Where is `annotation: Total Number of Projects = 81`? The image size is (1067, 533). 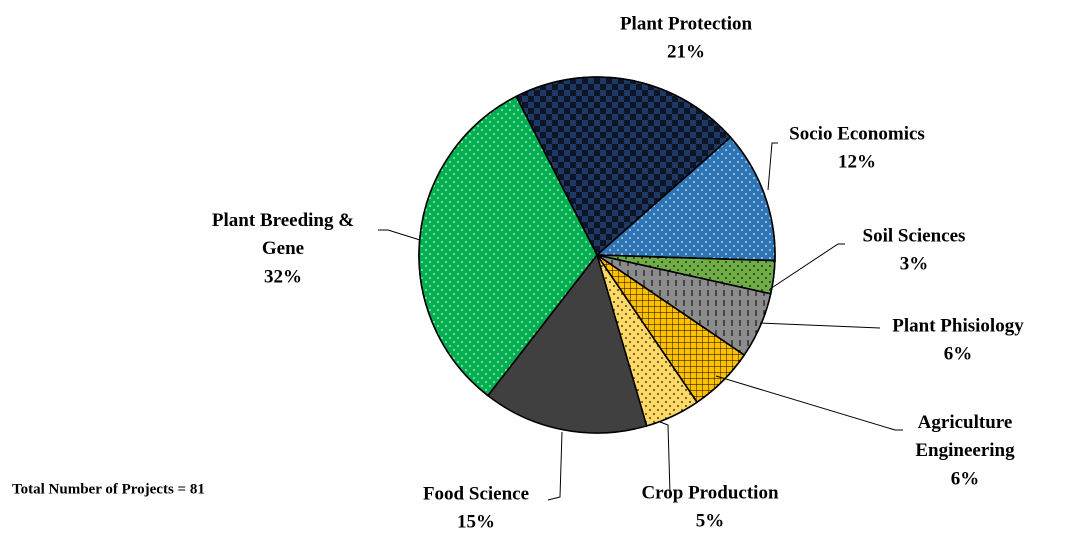
annotation: Total Number of Projects = 81 is located at coordinates (108, 489).